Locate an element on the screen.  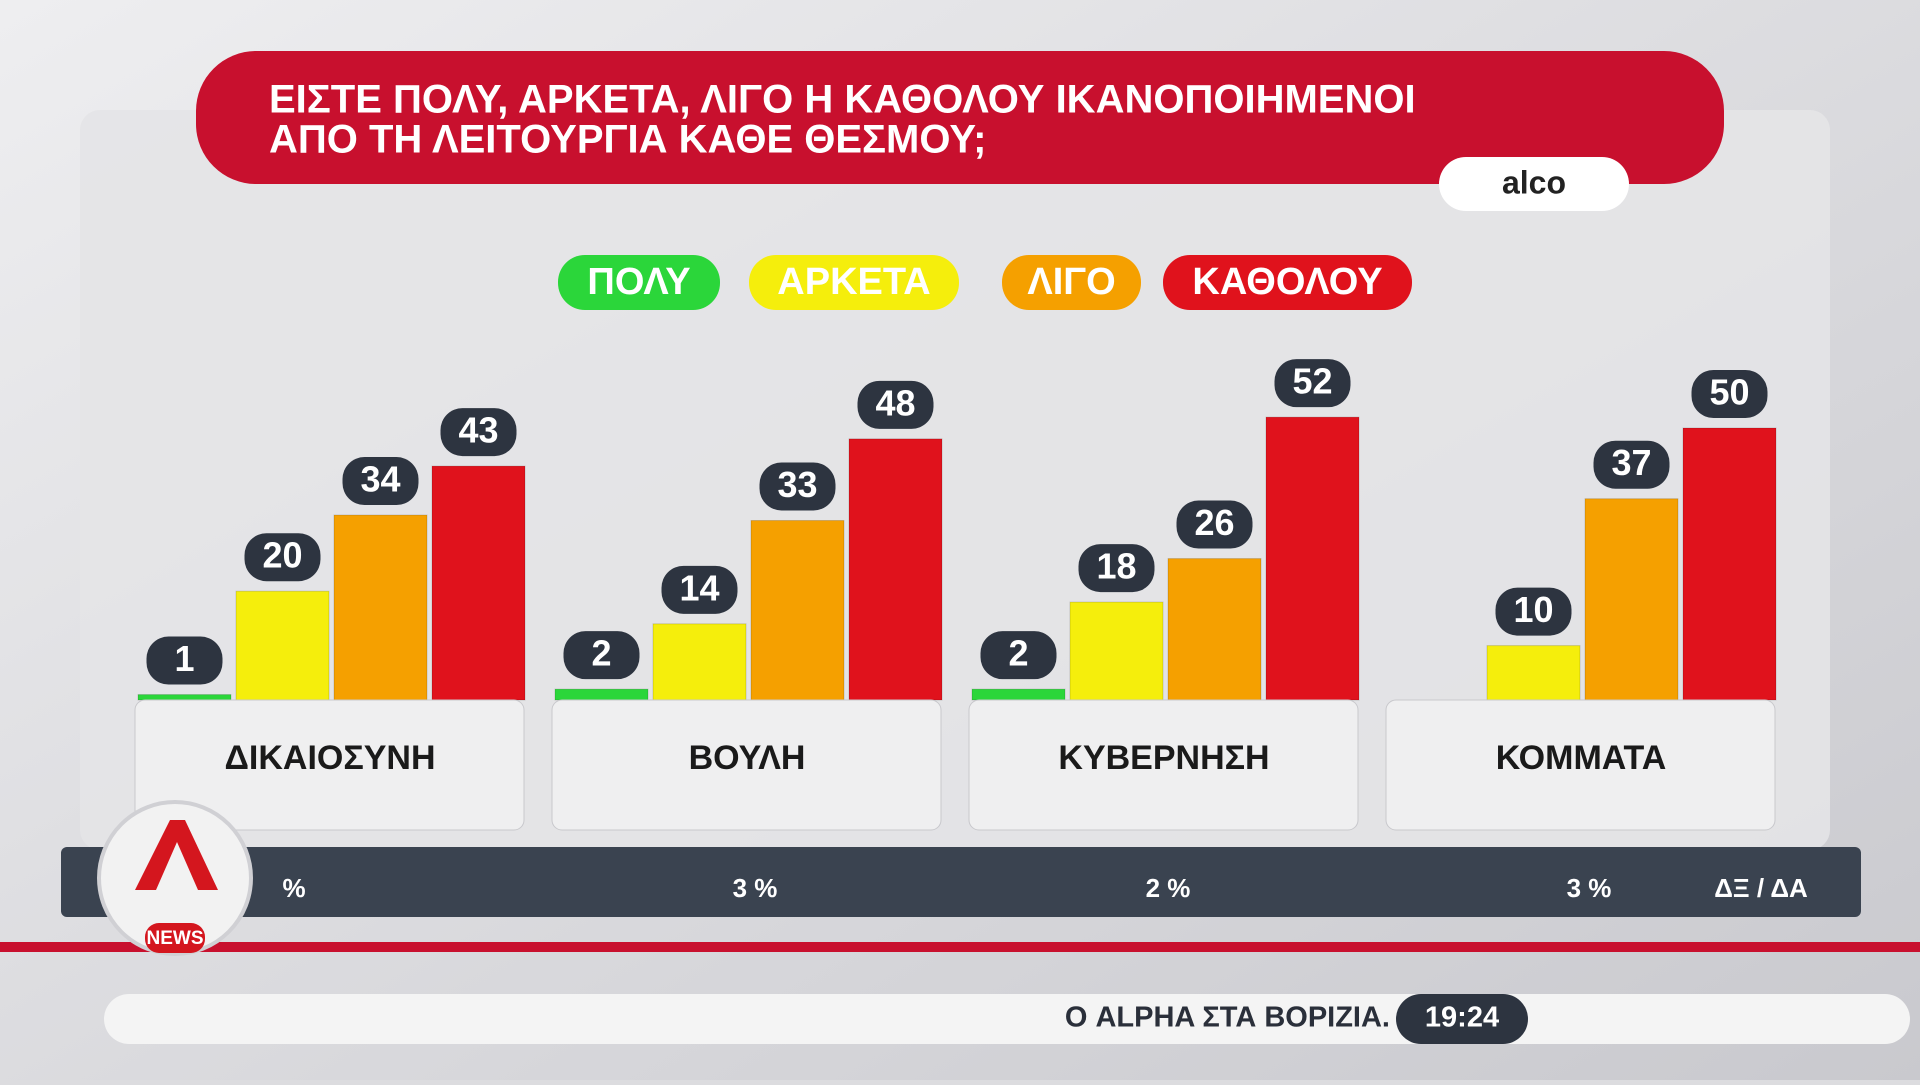
logo-badge is located at coordinates (175, 938).